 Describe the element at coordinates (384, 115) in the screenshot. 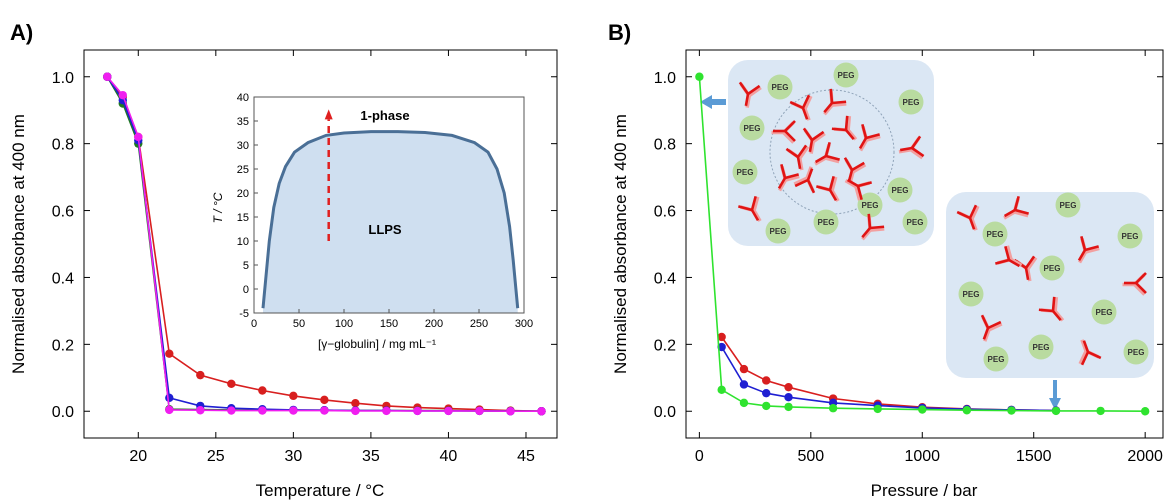

I see `inset-label-one-phase: 1-phase` at that location.